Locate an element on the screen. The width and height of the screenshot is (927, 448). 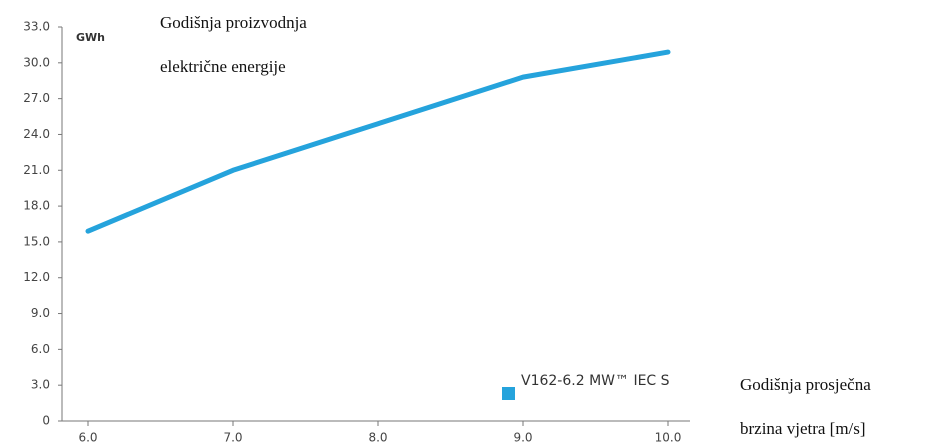
y-axis-unit: GWh is located at coordinates (90, 37).